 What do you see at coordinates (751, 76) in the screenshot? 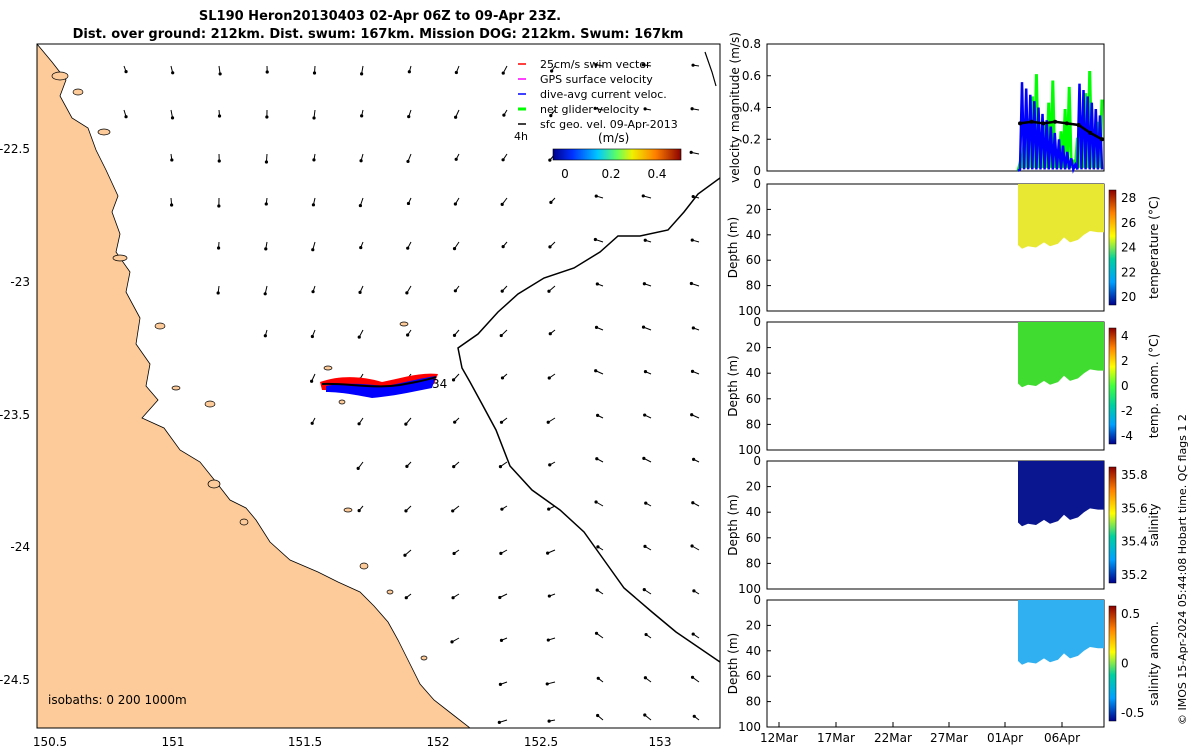
I see `velocity-y-tick: 0.6` at bounding box center [751, 76].